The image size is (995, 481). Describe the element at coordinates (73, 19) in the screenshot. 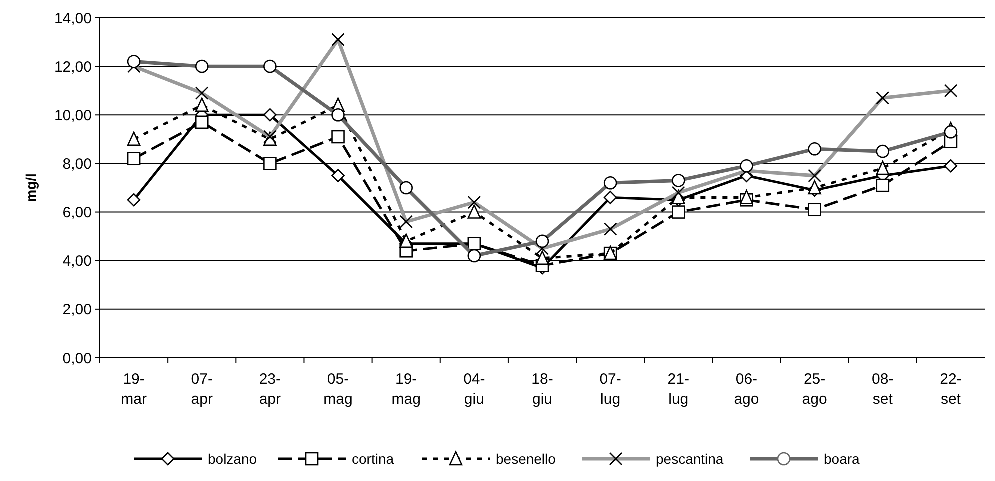

I see `y-tick-label: 14,00` at that location.